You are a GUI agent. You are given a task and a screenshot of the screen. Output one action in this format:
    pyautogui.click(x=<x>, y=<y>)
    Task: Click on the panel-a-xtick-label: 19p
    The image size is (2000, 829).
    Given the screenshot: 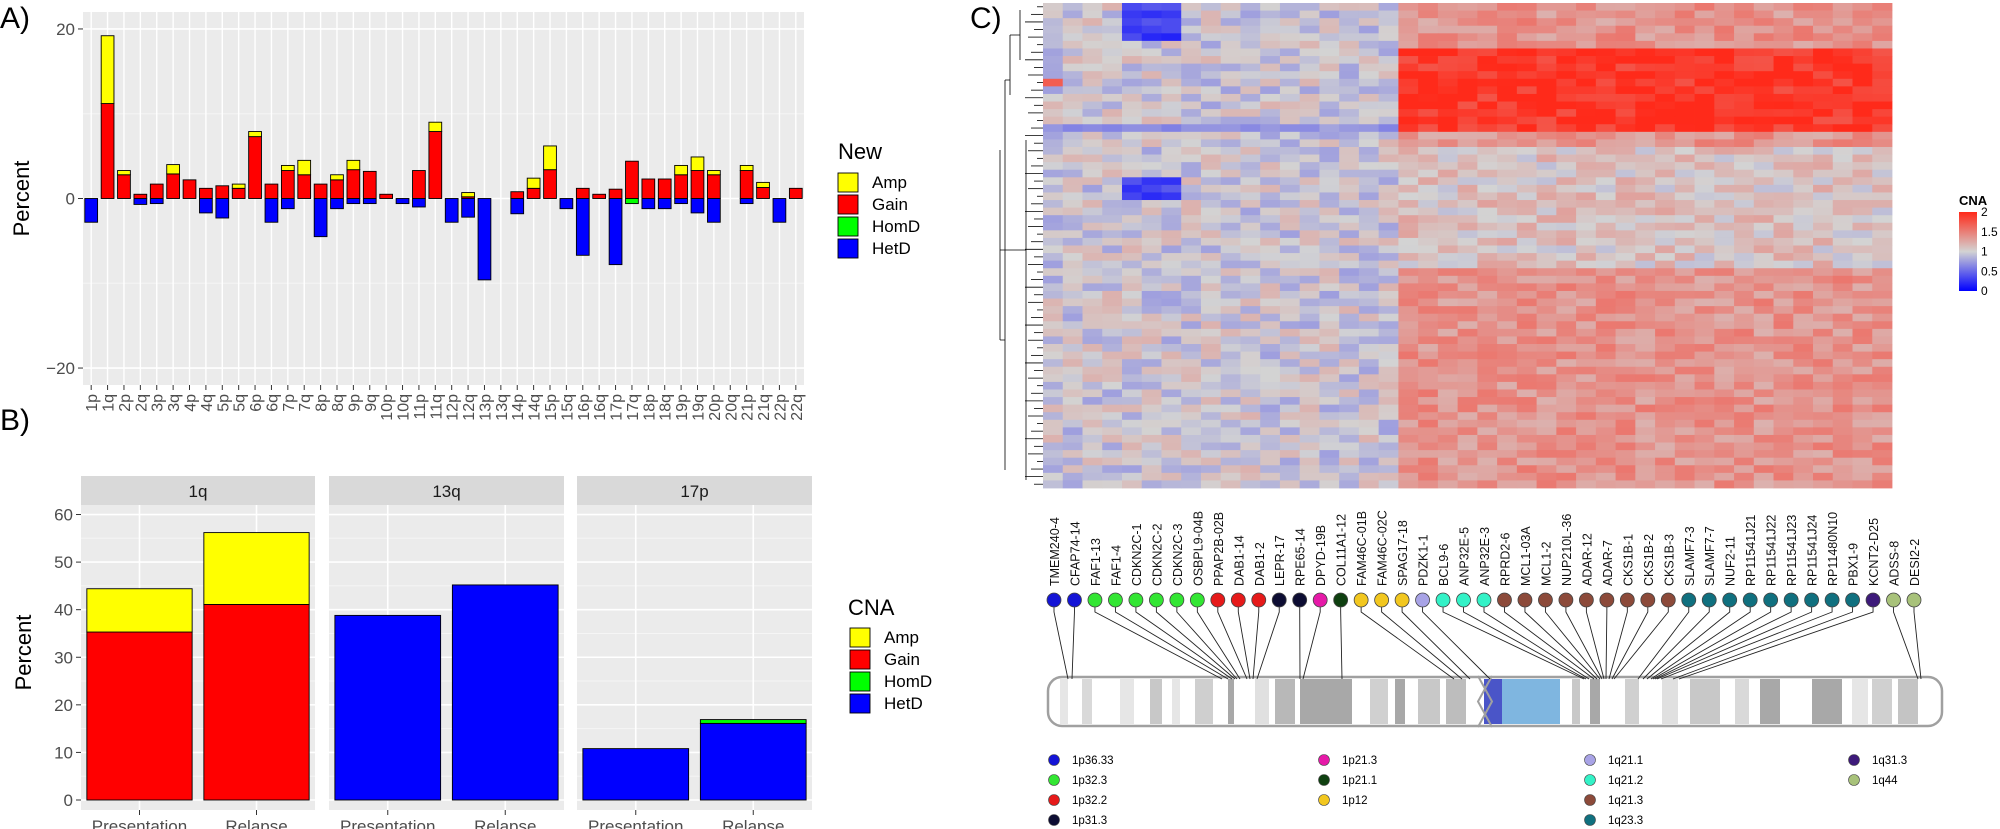 What is the action you would take?
    pyautogui.click(x=682, y=407)
    